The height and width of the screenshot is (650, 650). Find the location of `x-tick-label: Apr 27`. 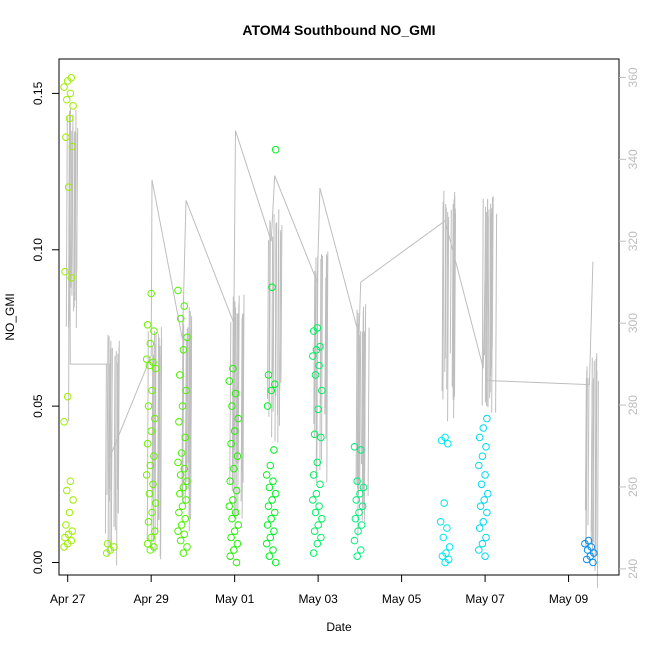

x-tick-label: Apr 27 is located at coordinates (68, 599).